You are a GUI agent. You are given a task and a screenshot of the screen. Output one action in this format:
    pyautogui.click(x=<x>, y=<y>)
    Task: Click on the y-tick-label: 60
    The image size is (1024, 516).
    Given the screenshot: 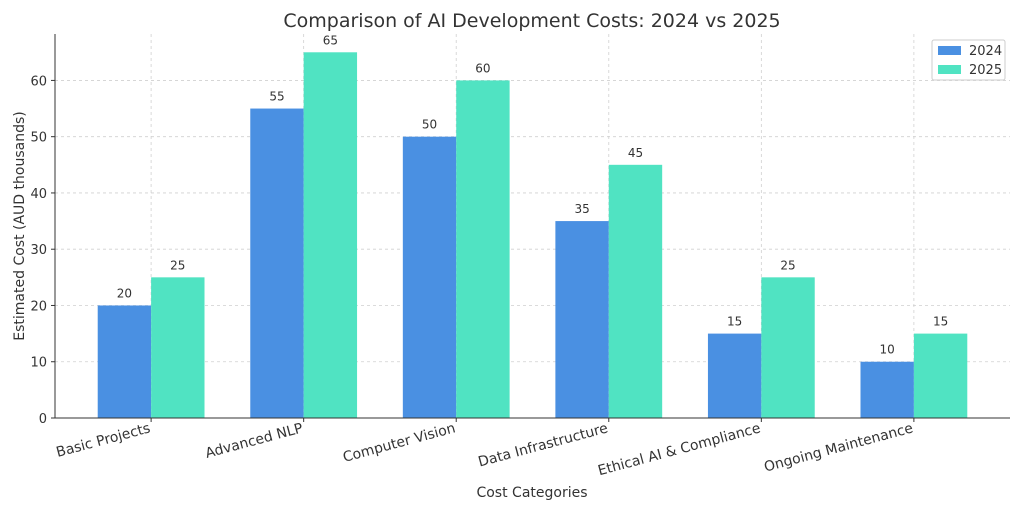 What is the action you would take?
    pyautogui.click(x=38, y=81)
    